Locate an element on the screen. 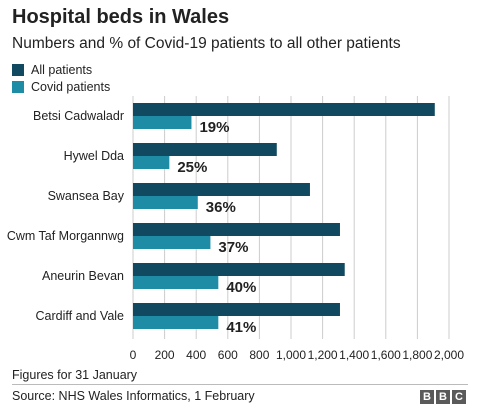  x-tick-label: 600 is located at coordinates (228, 355).